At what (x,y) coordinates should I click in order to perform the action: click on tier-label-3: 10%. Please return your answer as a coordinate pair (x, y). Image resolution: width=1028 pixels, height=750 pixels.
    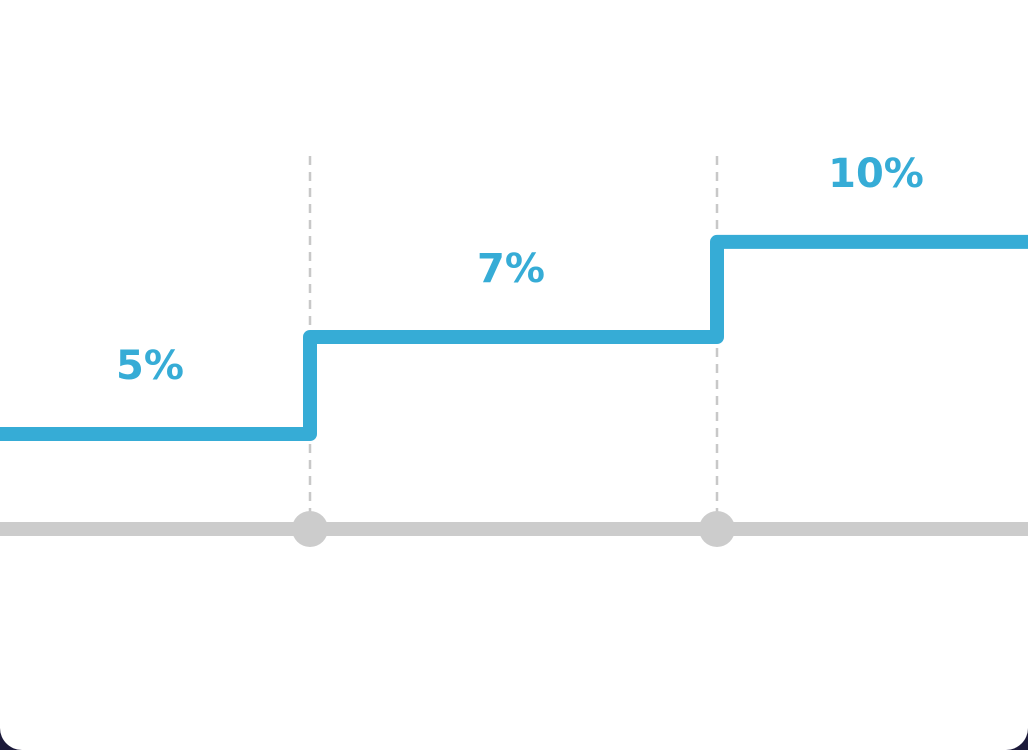
    Looking at the image, I should click on (876, 174).